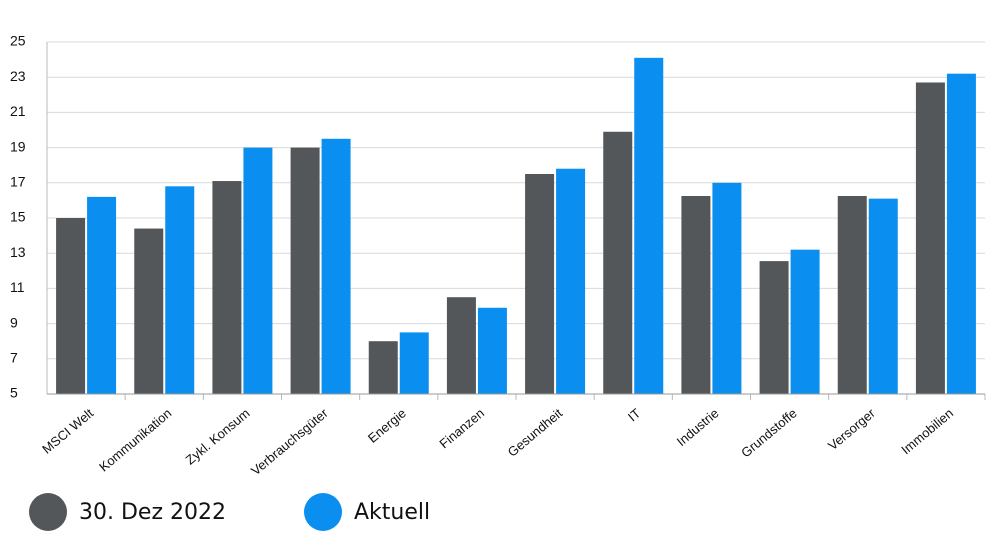  Describe the element at coordinates (392, 512) in the screenshot. I see `legend-label: Aktuell` at that location.